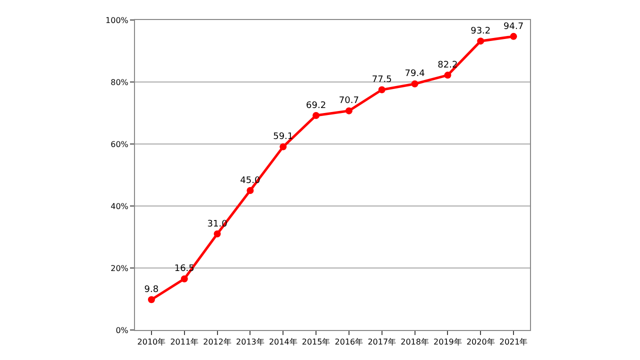  Describe the element at coordinates (316, 342) in the screenshot. I see `x-tick-label: 2015年` at that location.